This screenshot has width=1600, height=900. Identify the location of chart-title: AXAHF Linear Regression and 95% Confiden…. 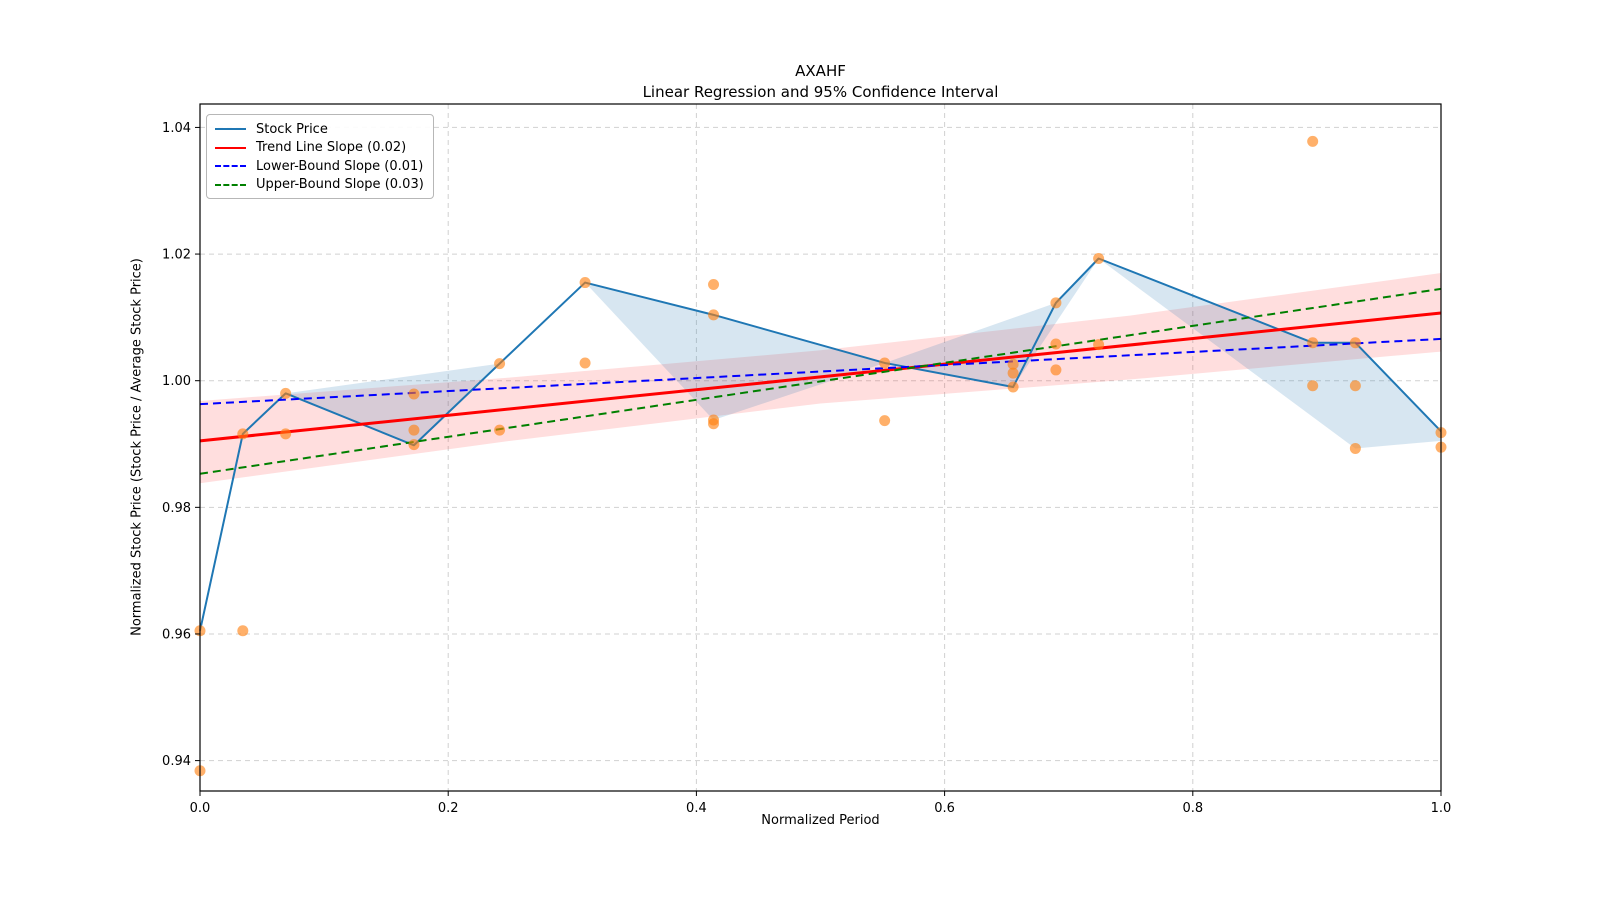
(820, 82).